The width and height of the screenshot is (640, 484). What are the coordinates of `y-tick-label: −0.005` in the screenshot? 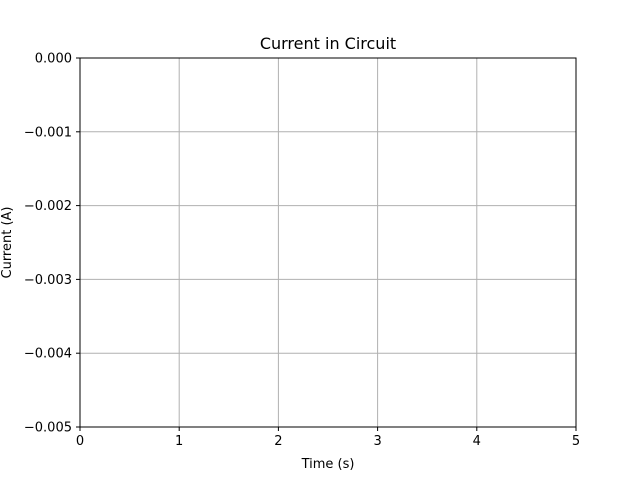 It's located at (48, 428).